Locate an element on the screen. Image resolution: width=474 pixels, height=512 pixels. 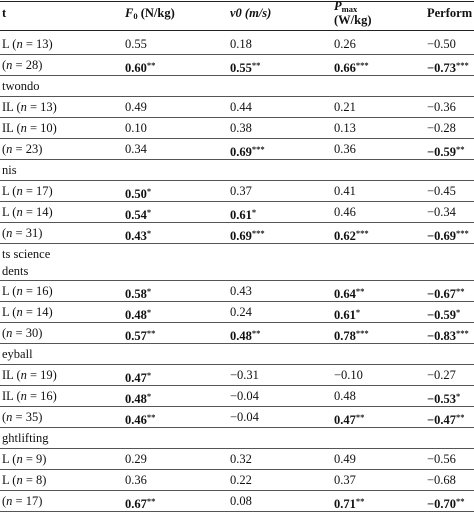
row-group-label: (n = 31) is located at coordinates (22, 233).